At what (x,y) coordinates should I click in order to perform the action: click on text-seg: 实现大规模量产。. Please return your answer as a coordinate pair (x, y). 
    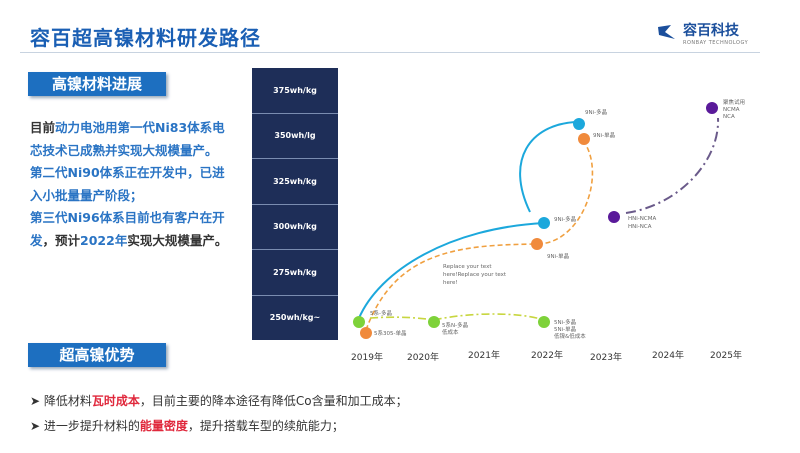
    Looking at the image, I should click on (177, 240).